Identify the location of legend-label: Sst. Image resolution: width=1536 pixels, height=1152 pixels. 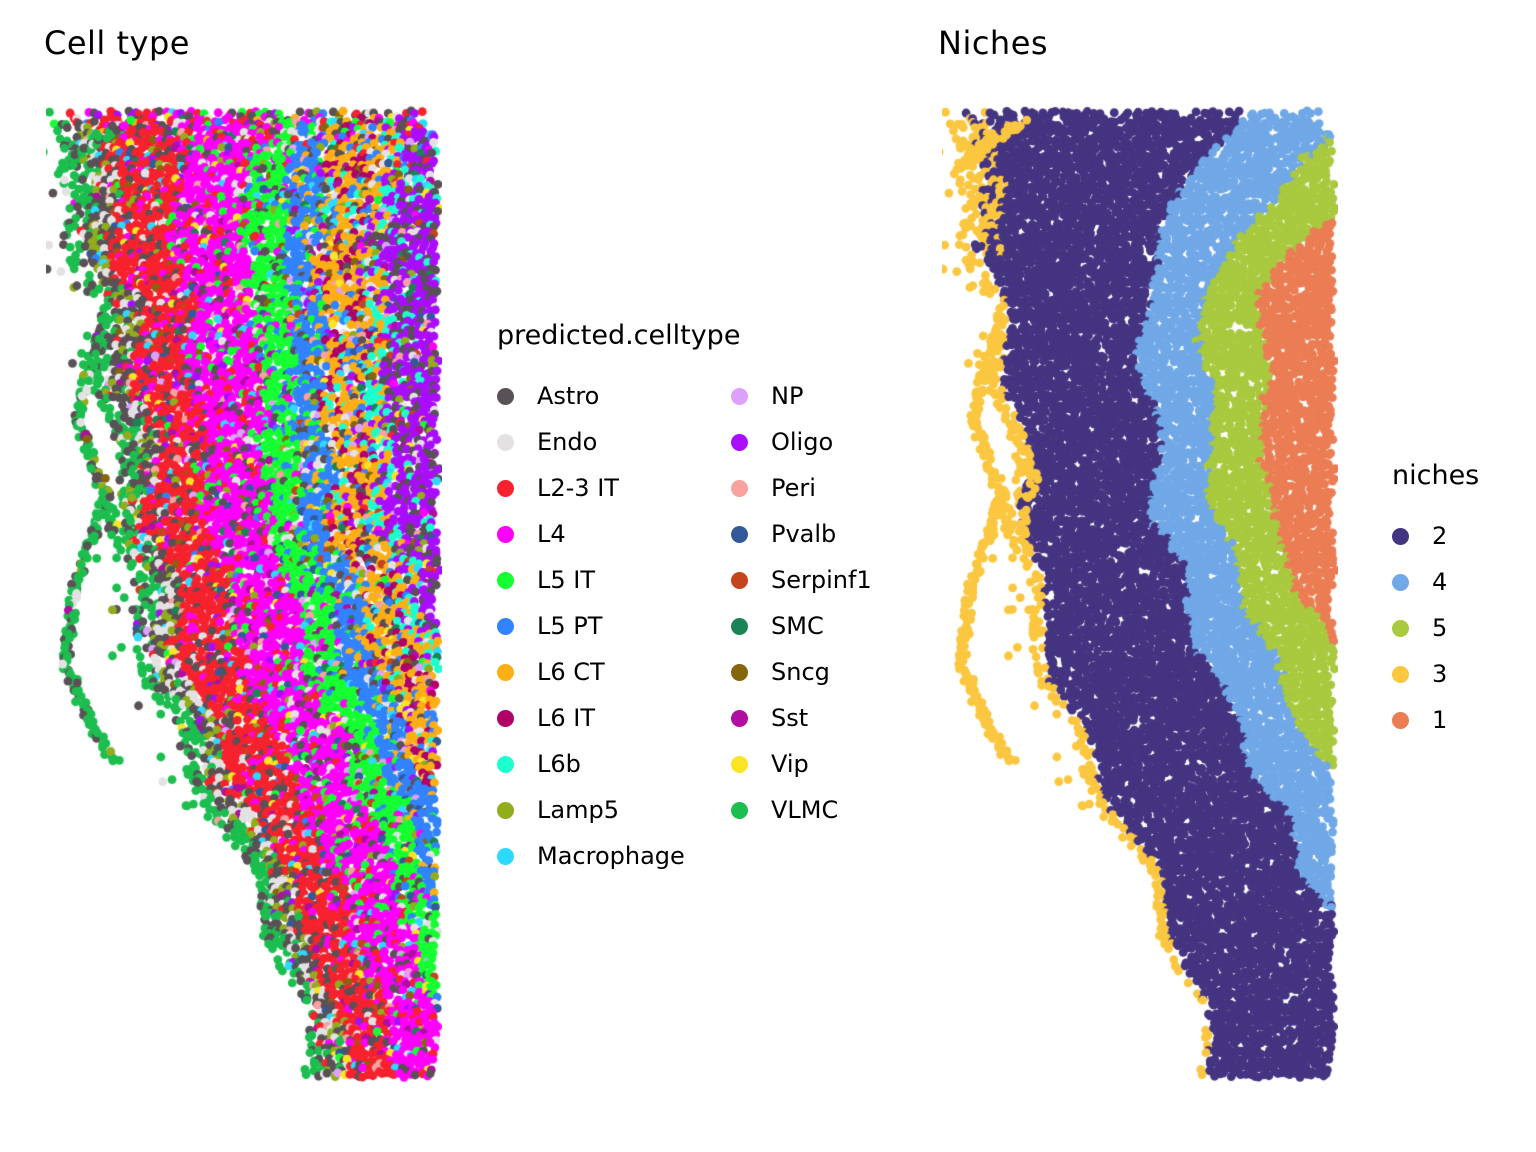
(790, 718).